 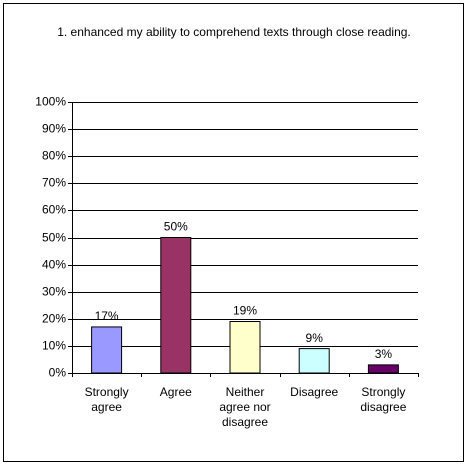 I want to click on y-tick-label: 90%, so click(x=54, y=129).